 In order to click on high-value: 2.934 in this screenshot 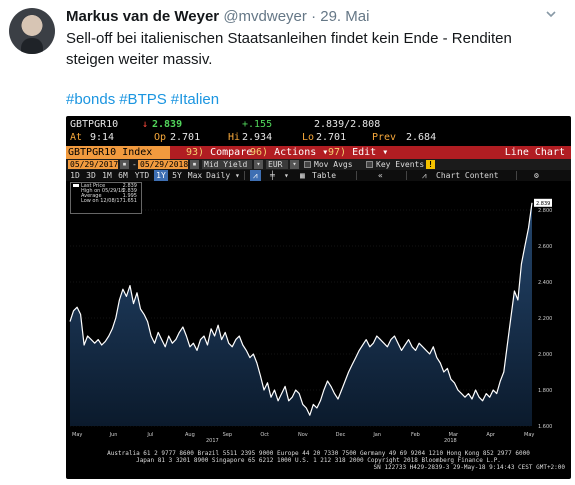, I will do `click(257, 137)`.